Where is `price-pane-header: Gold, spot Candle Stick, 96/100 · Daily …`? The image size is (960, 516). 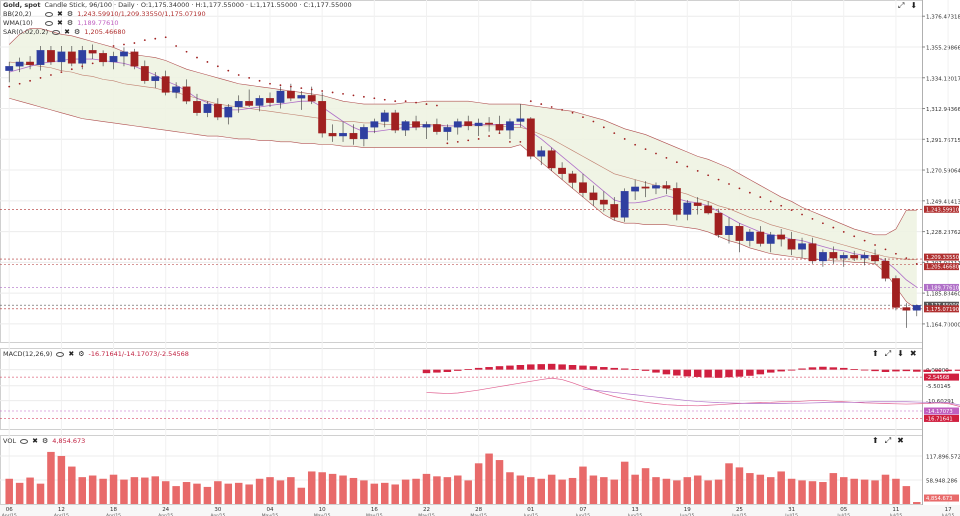
price-pane-header: Gold, spot Candle Stick, 96/100 · Daily … is located at coordinates (177, 5).